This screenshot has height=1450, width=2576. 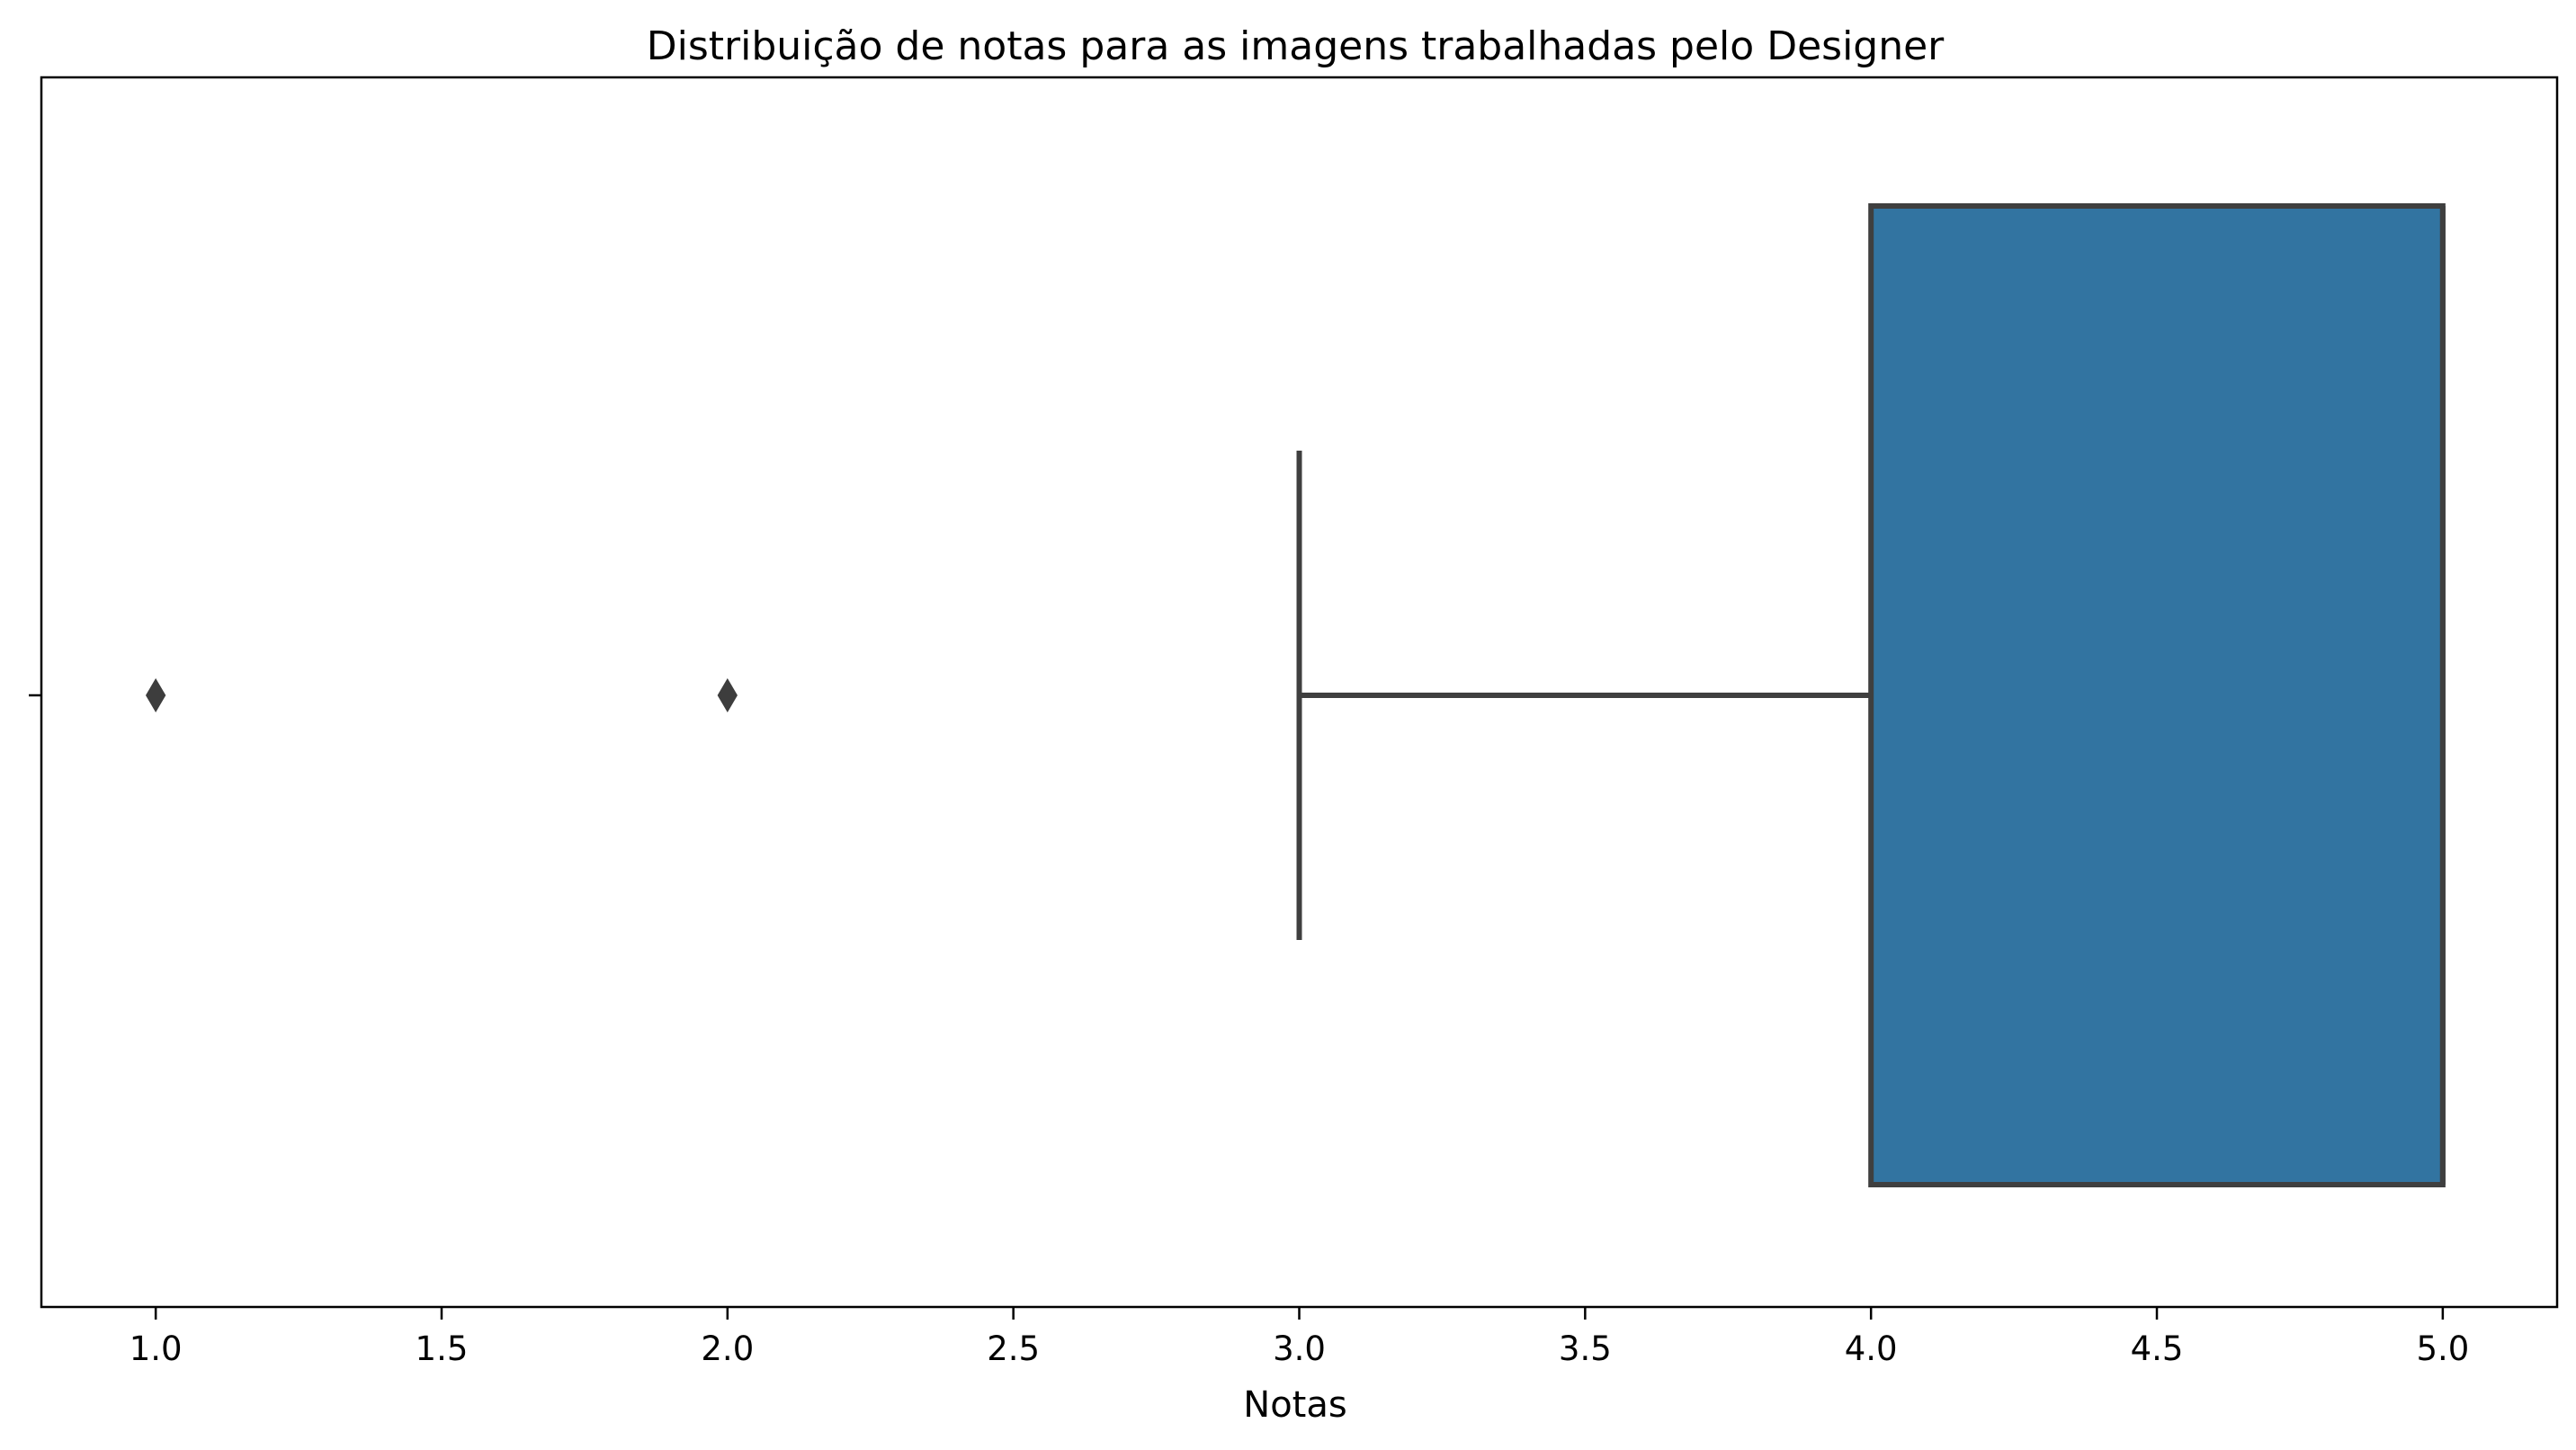 What do you see at coordinates (2442, 1348) in the screenshot?
I see `x-tick-label-5.0: 5.0` at bounding box center [2442, 1348].